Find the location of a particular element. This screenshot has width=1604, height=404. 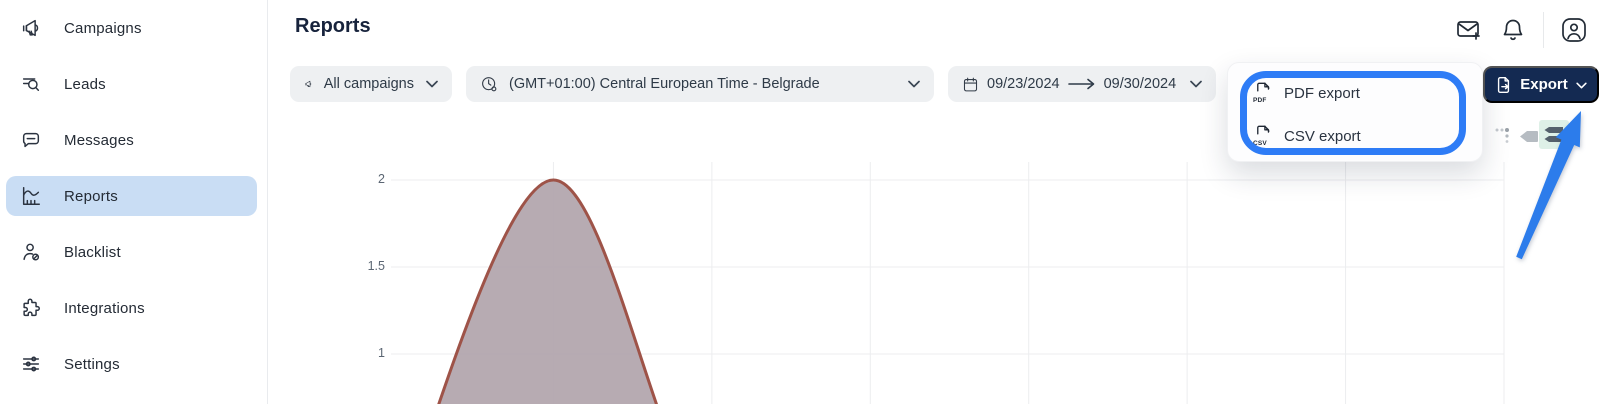

rows-icon is located at coordinates (1553, 134).